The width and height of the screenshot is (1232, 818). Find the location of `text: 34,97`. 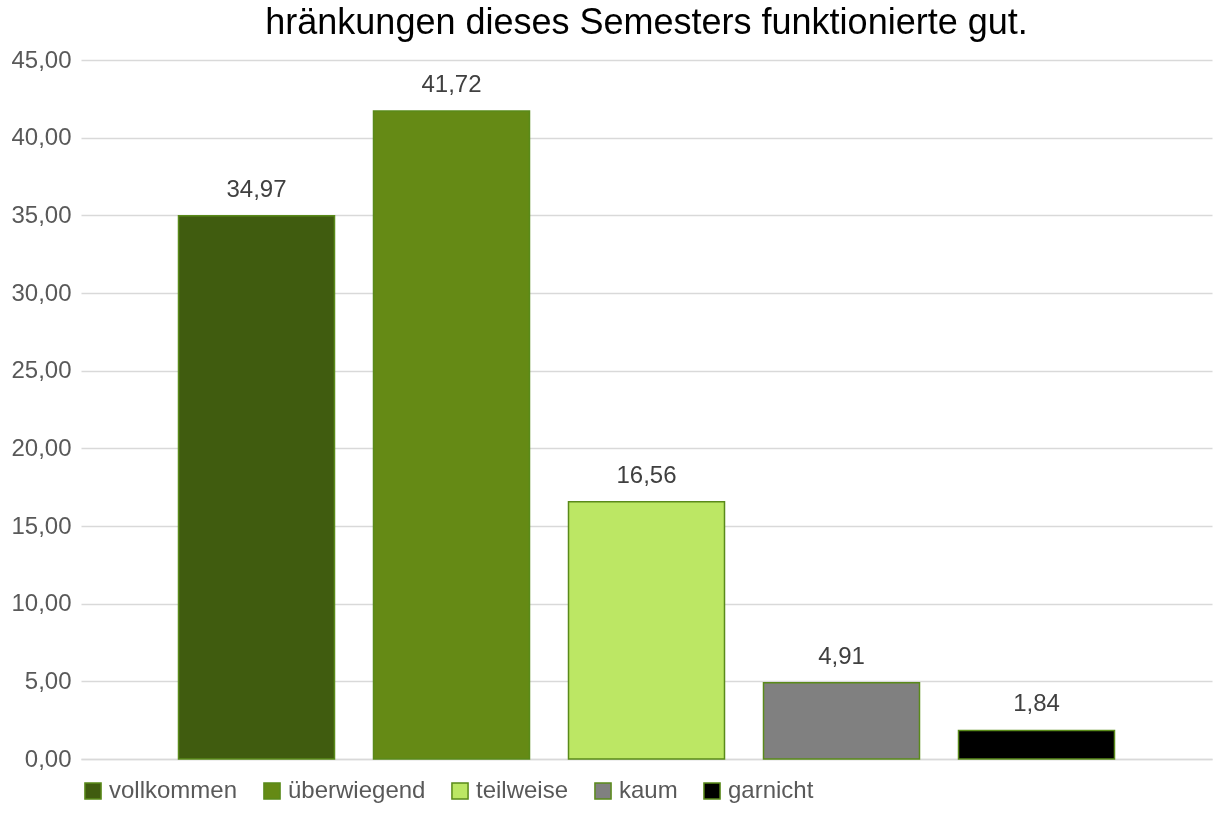

text: 34,97 is located at coordinates (256, 188).